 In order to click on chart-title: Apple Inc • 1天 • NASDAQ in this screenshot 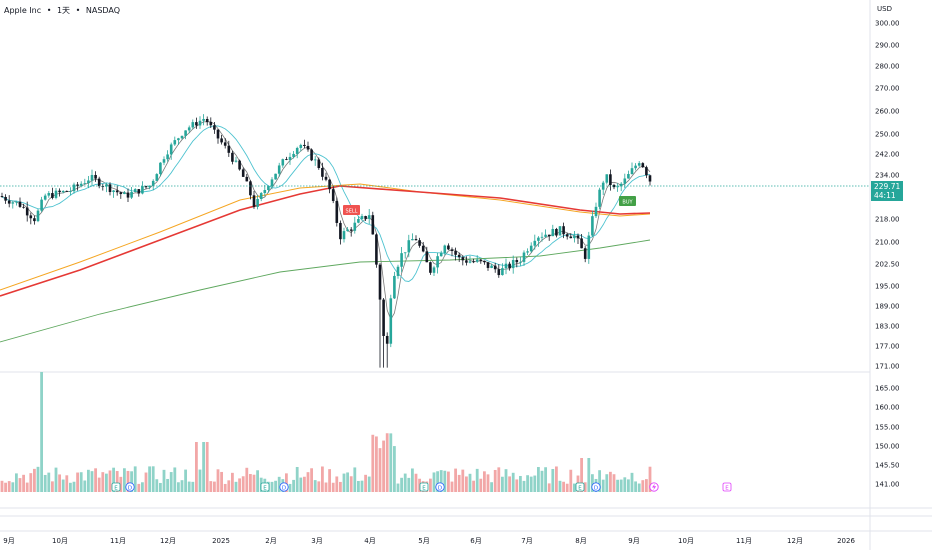, I will do `click(63, 10)`.